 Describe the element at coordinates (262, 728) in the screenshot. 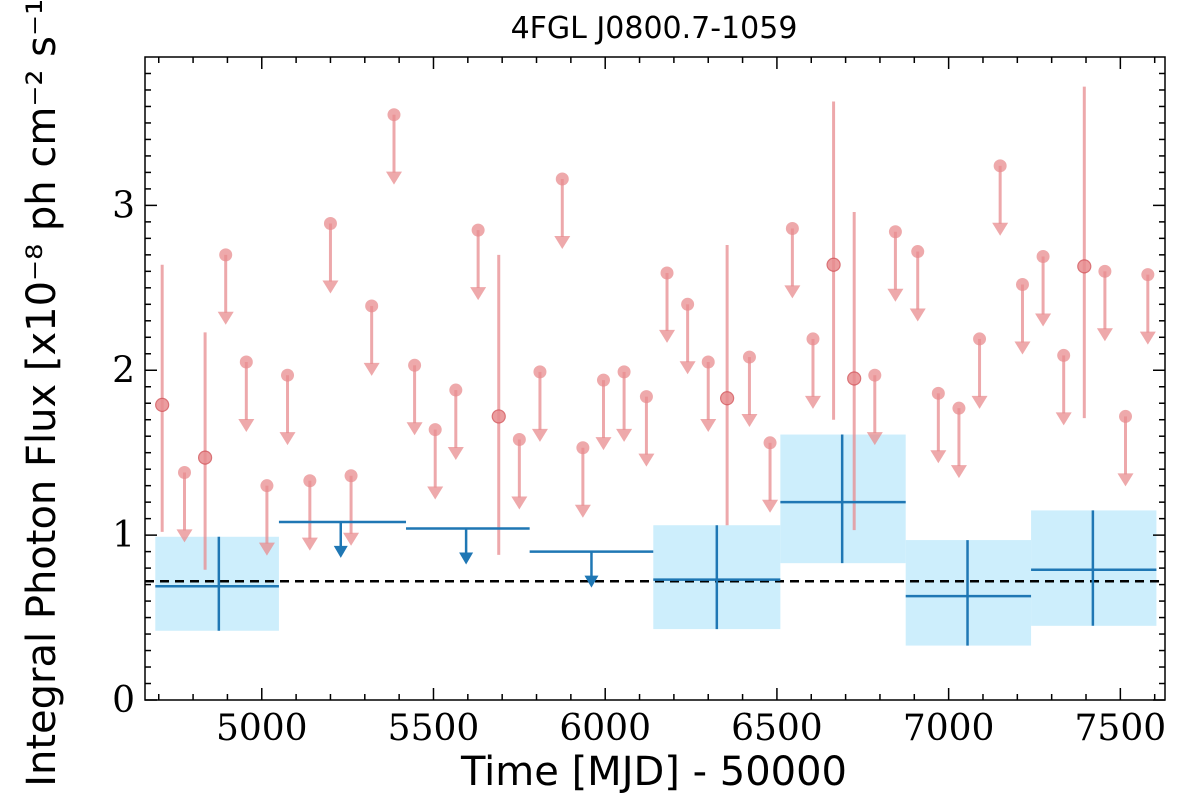

I see `x-tick-label: 5000` at that location.